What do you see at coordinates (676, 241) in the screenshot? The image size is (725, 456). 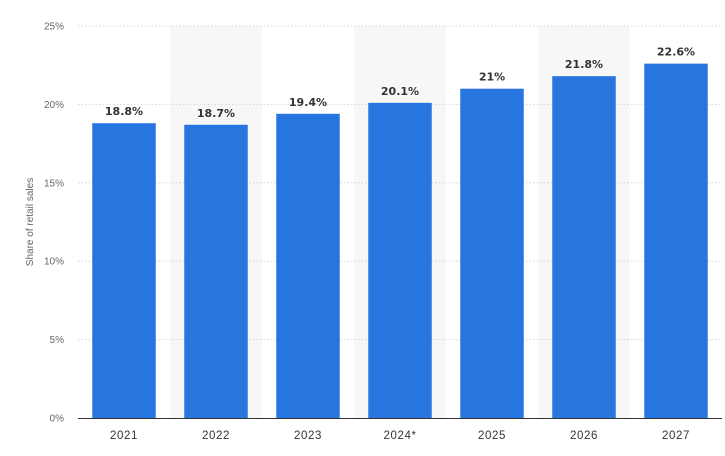 I see `bar-2027` at bounding box center [676, 241].